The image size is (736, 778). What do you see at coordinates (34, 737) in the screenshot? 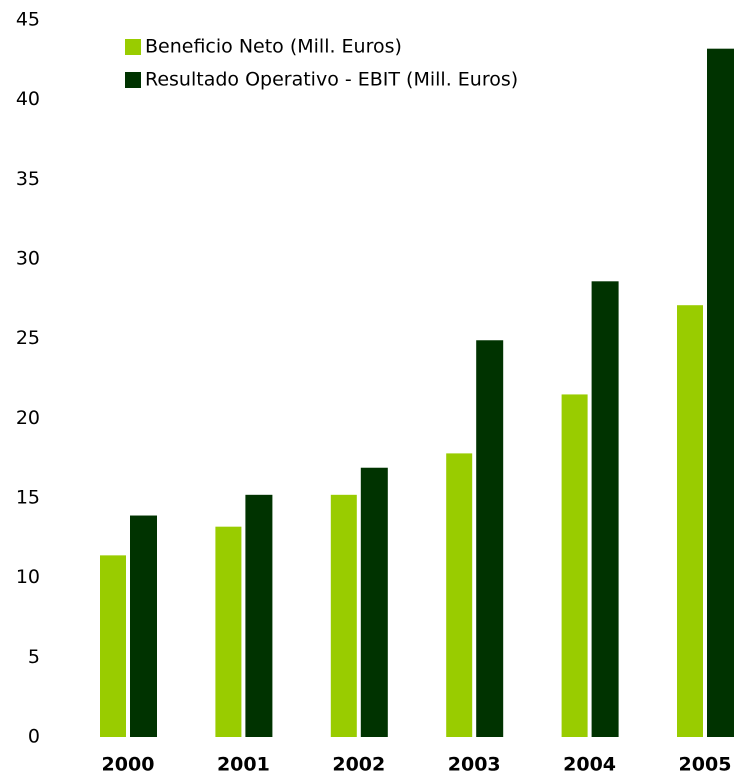
I see `y-tick-label: 0` at bounding box center [34, 737].